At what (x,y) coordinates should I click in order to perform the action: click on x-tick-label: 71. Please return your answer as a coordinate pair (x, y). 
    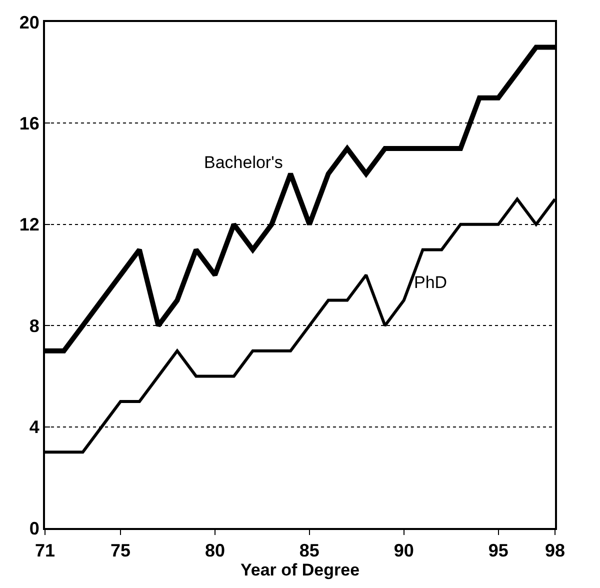
    Looking at the image, I should click on (45, 550).